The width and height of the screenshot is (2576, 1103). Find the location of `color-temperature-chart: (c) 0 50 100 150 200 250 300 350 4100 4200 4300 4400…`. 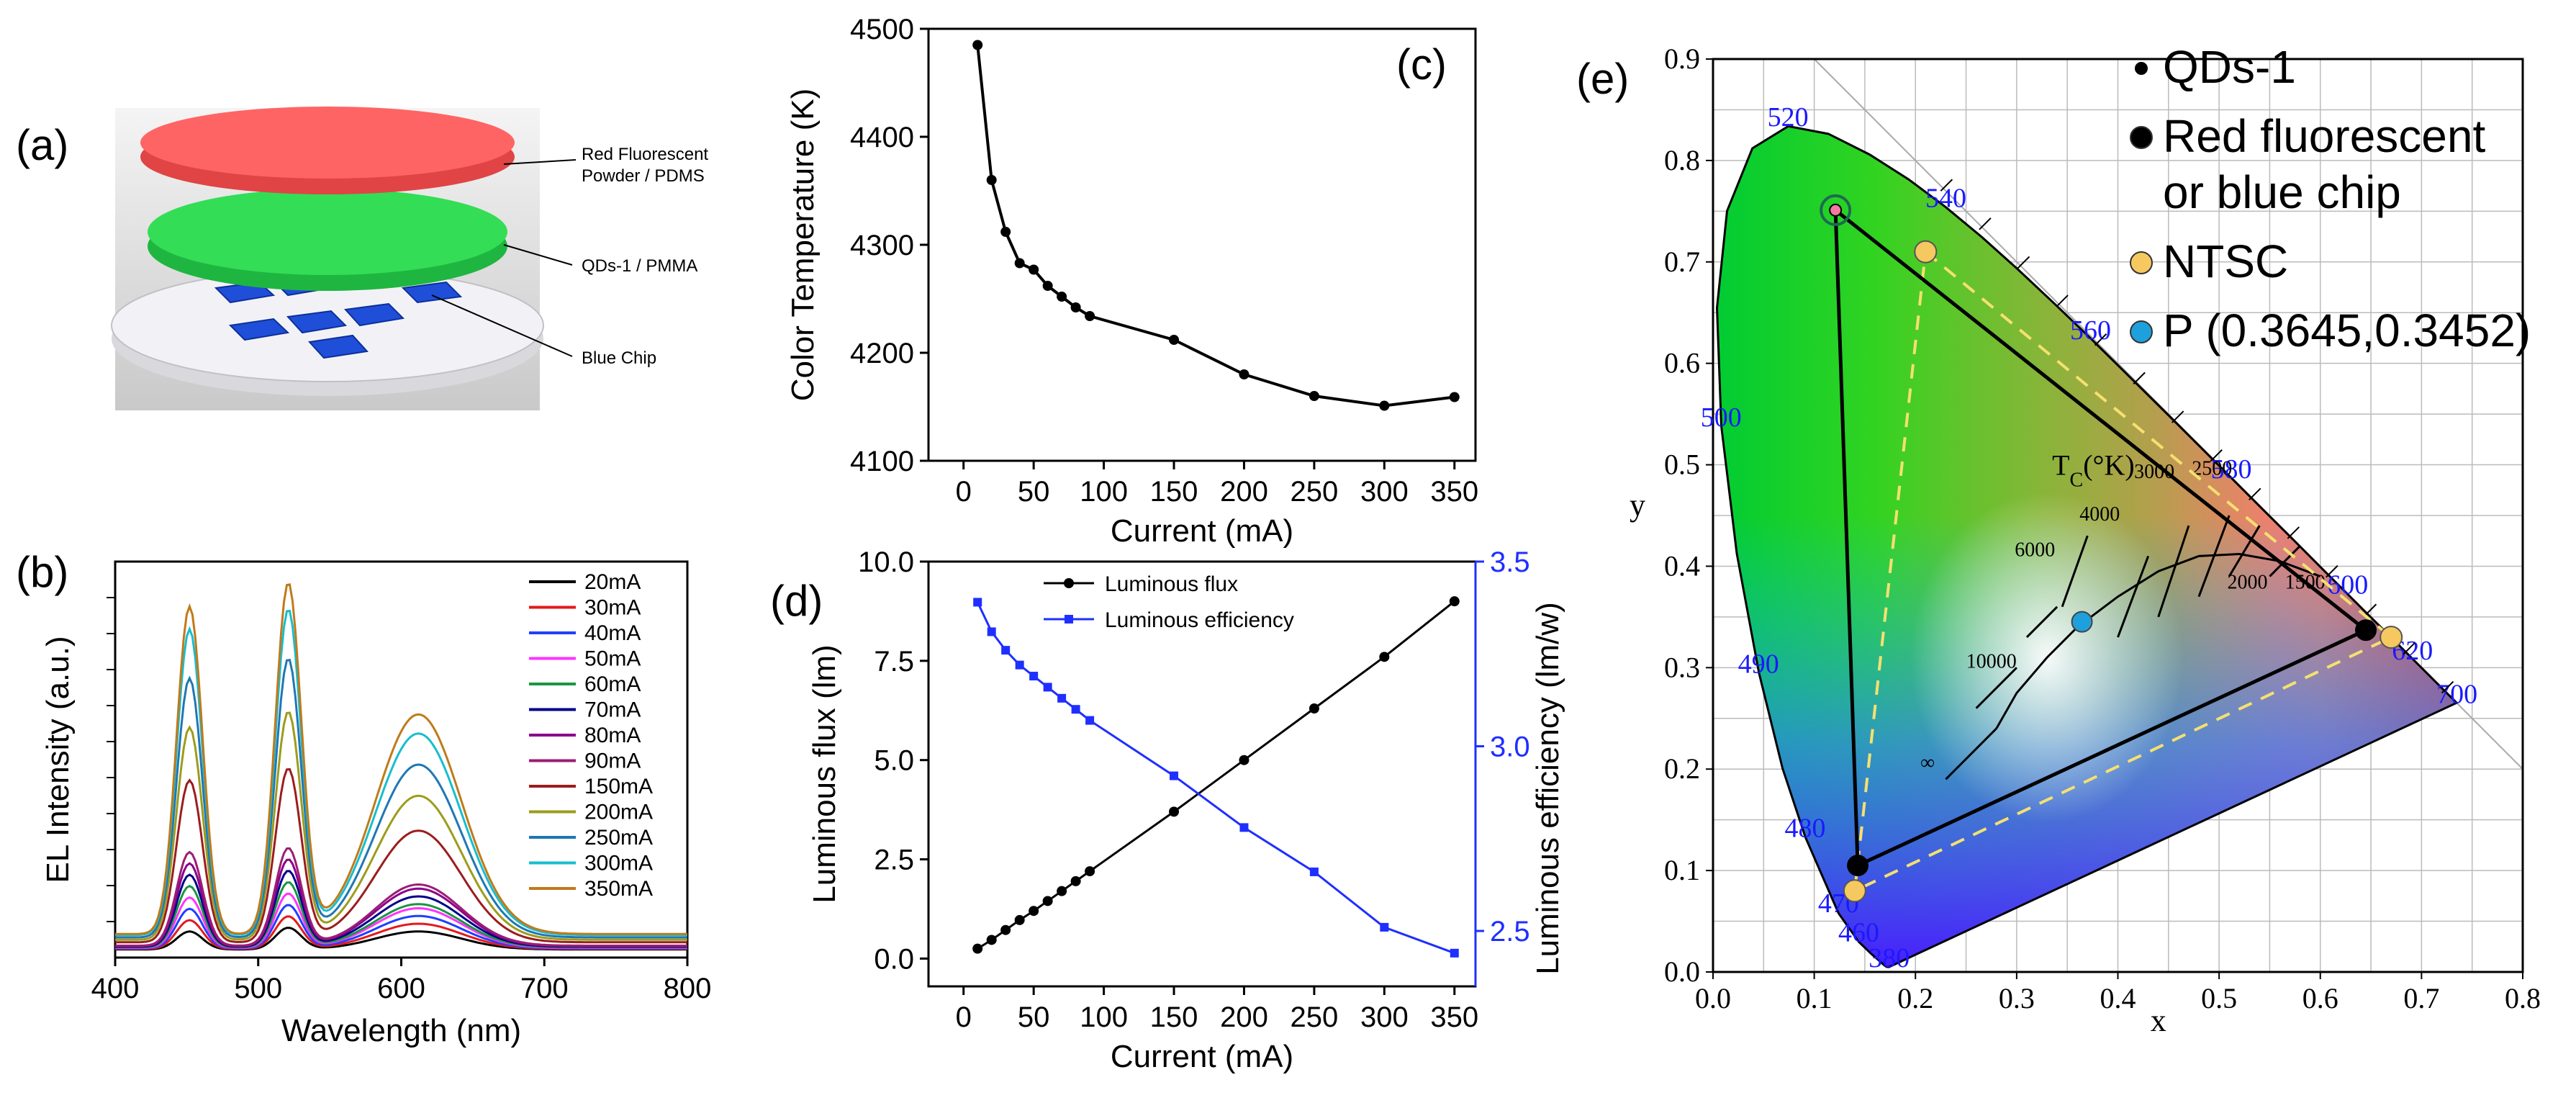

color-temperature-chart: (c) 0 50 100 150 200 250 300 350 4100 4200 4300 4400… is located at coordinates (1132, 281).